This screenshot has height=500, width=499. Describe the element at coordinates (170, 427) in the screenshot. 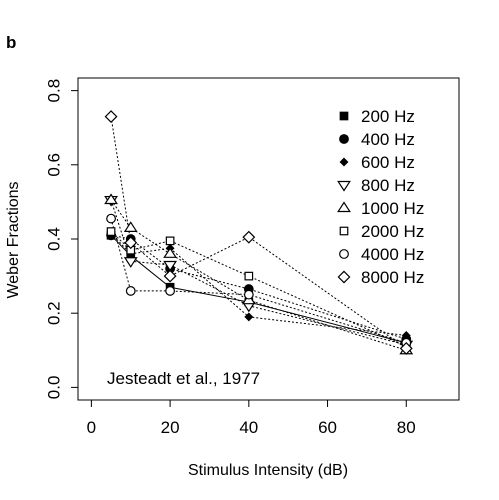

I see `x-tick-label: 20` at that location.